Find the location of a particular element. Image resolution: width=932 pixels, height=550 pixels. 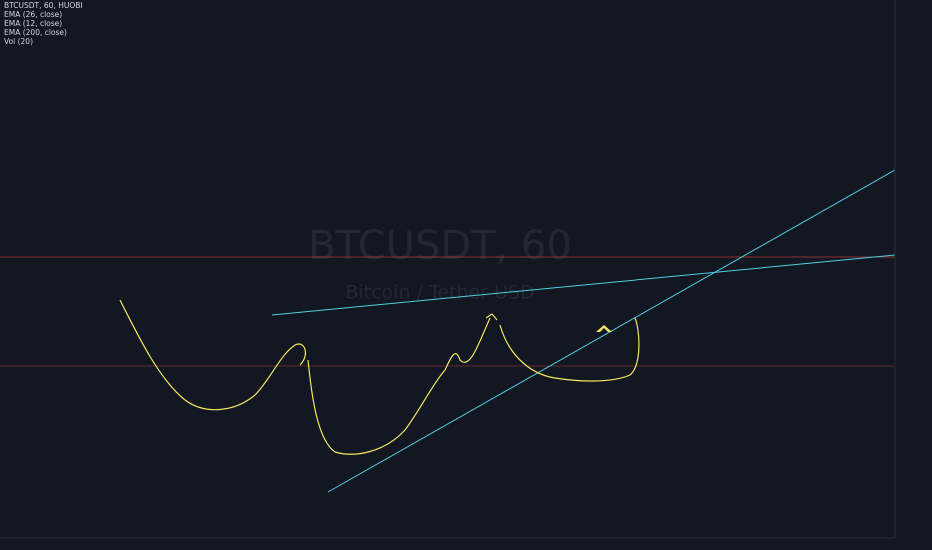

legend-entry: EMA (26, close) is located at coordinates (33, 14).